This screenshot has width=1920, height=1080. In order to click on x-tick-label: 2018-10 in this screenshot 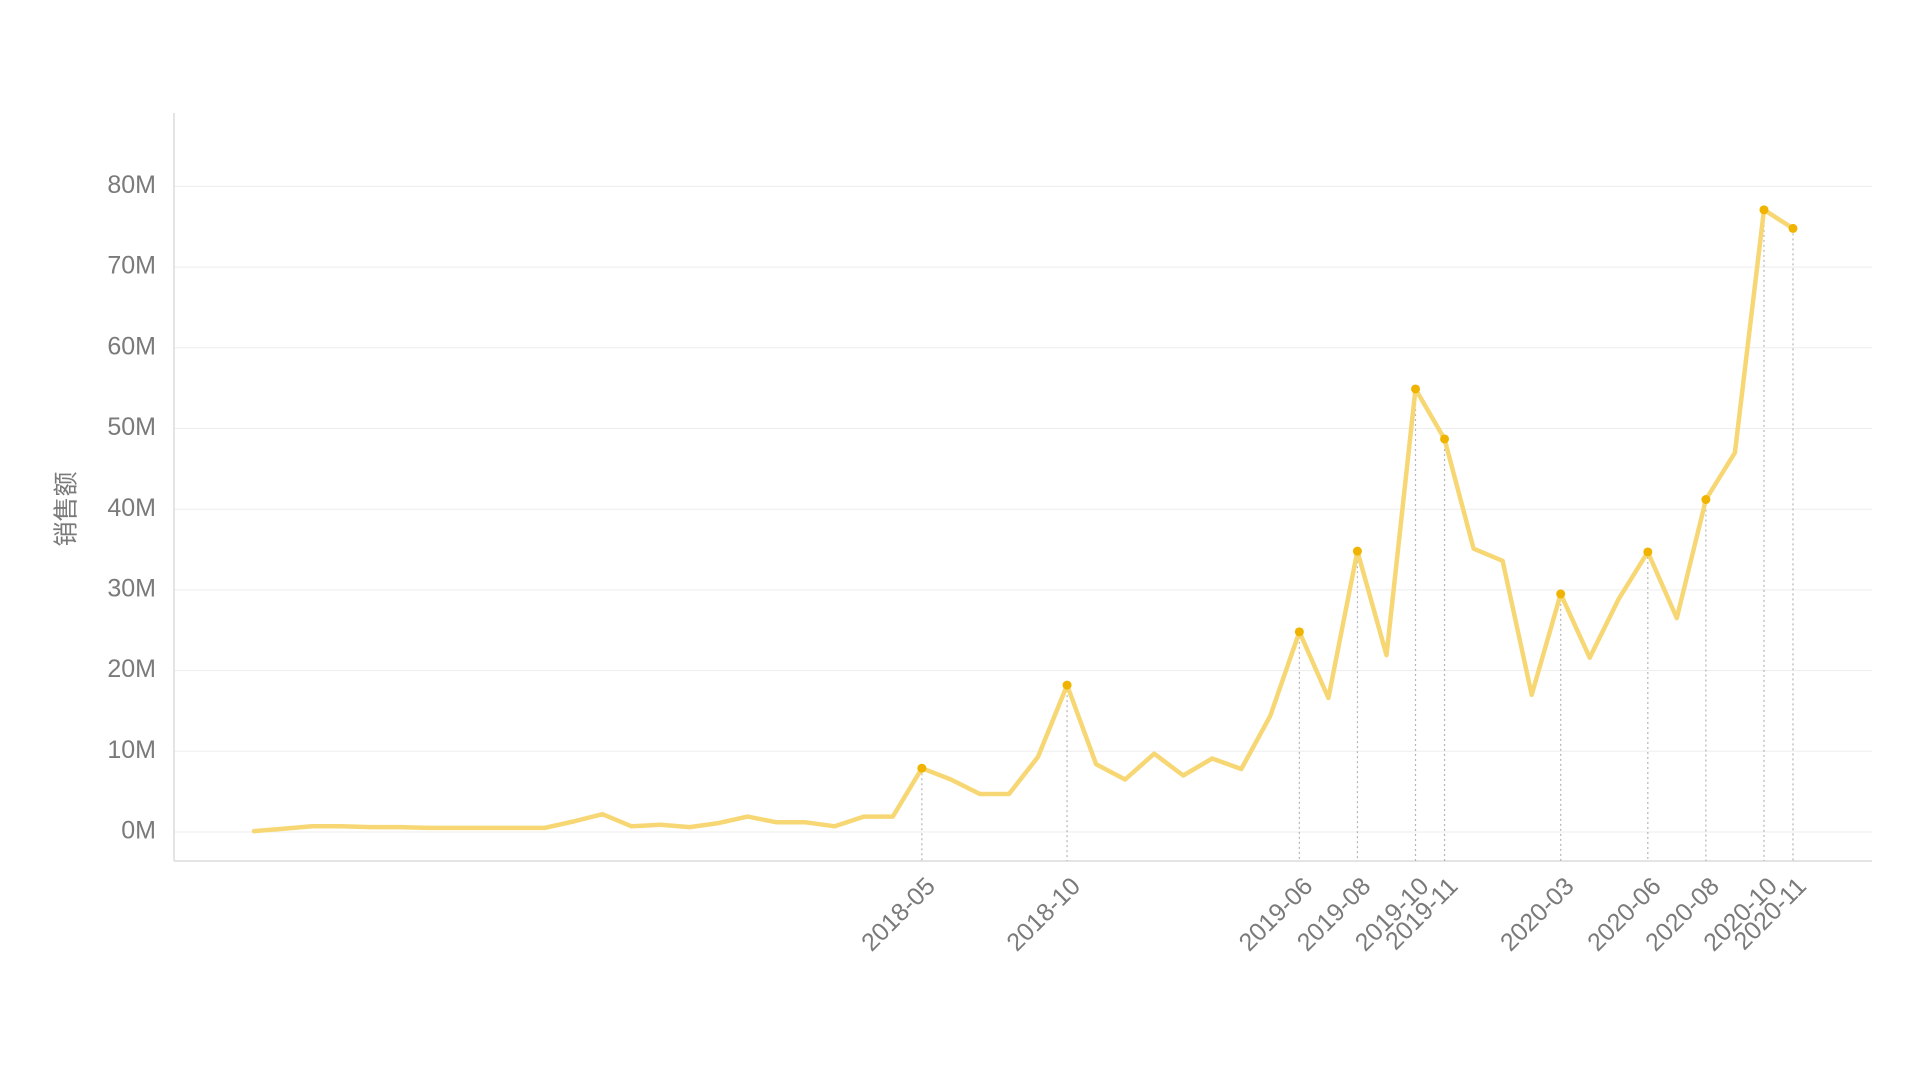, I will do `click(1043, 914)`.